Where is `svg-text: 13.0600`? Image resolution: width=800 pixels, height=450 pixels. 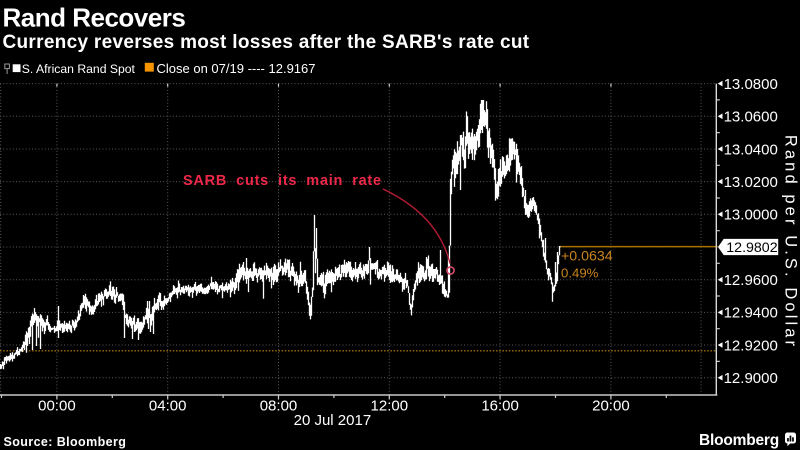
svg-text: 13.0600 is located at coordinates (751, 117).